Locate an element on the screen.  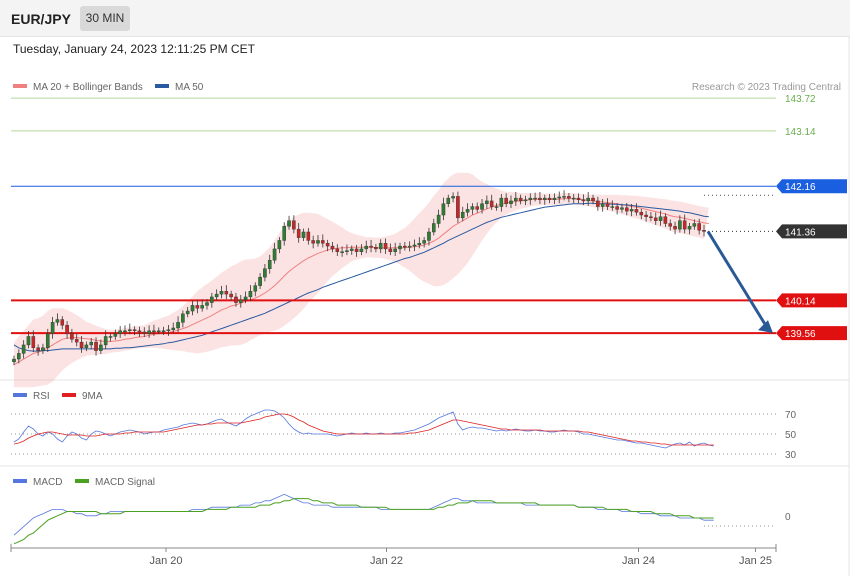
price-level-label: 140.14 is located at coordinates (800, 301).